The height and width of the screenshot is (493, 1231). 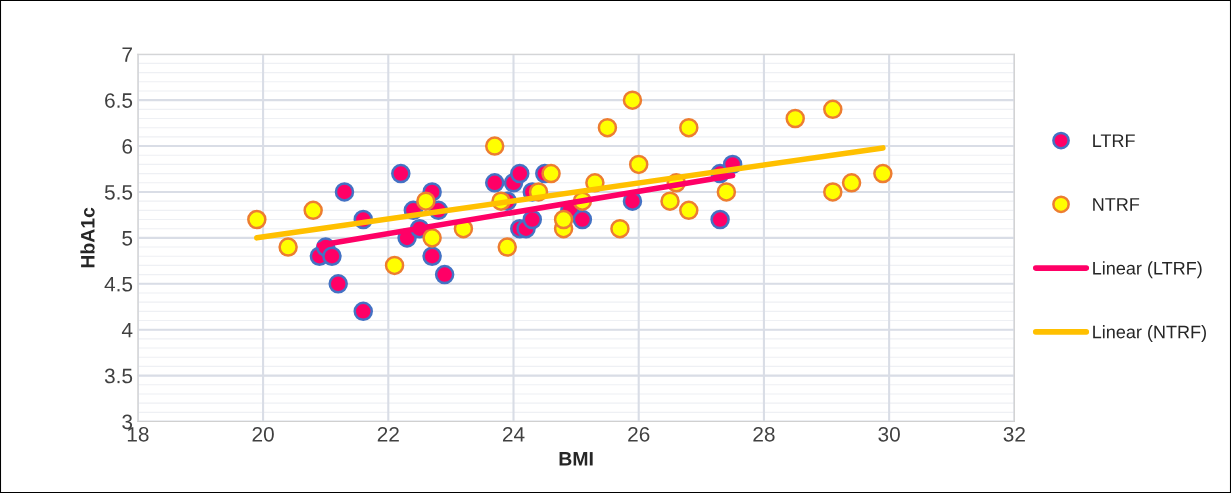 What do you see at coordinates (1116, 204) in the screenshot?
I see `legend-label: NTRF` at bounding box center [1116, 204].